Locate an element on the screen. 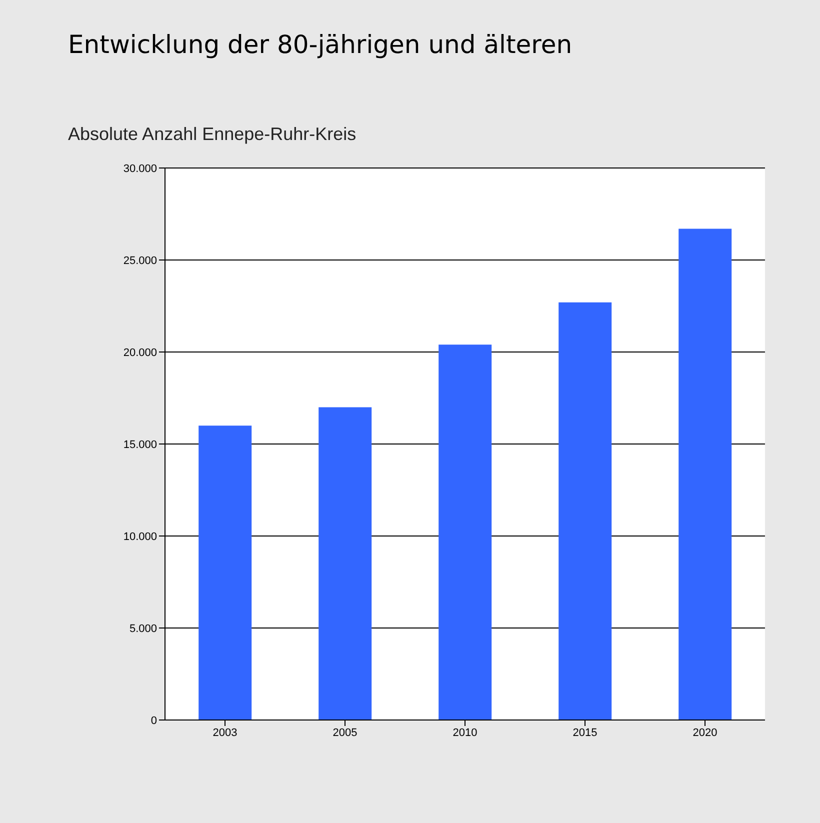  y-tick-label: 30.000 is located at coordinates (140, 168).